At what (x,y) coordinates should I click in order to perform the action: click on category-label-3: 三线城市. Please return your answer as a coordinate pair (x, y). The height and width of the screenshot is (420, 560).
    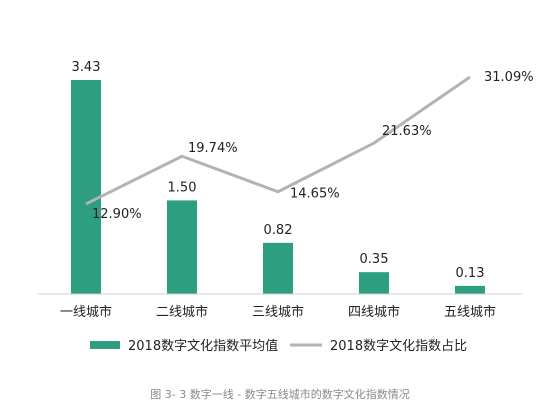
    Looking at the image, I should click on (278, 312).